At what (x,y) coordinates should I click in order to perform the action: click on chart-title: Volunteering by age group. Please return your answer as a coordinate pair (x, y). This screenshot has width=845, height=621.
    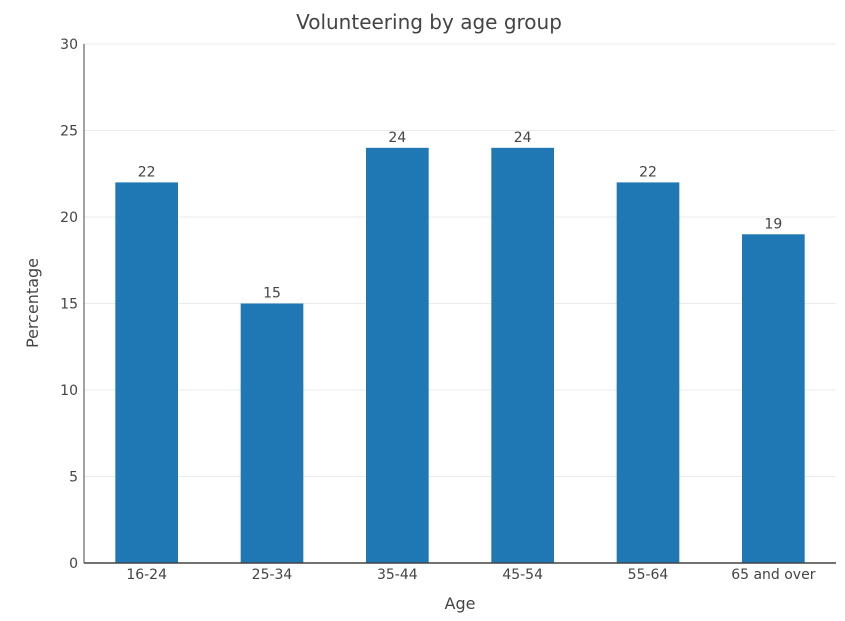
    Looking at the image, I should click on (429, 22).